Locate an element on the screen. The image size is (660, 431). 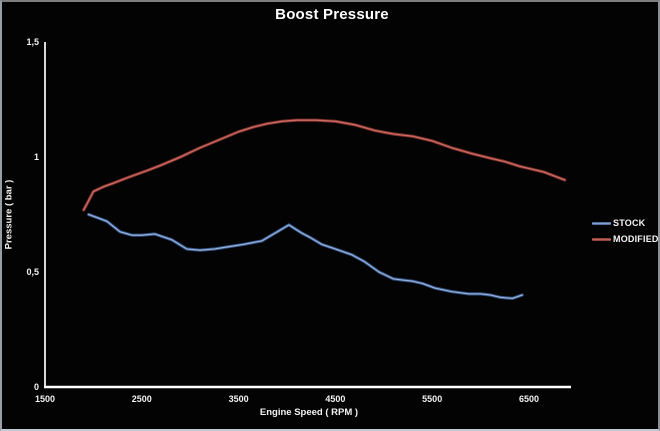
legend: STOCK MODIFIED is located at coordinates (625, 231).